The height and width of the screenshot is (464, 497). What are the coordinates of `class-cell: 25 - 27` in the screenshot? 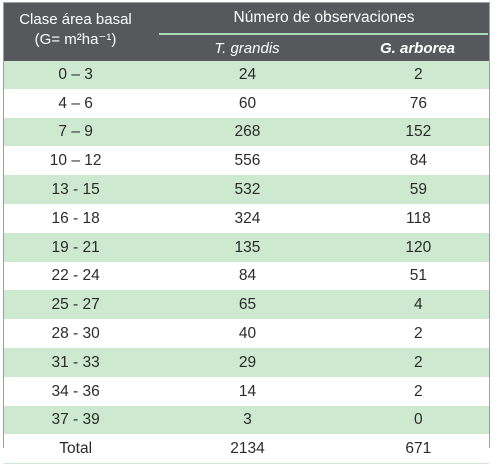 It's located at (76, 305).